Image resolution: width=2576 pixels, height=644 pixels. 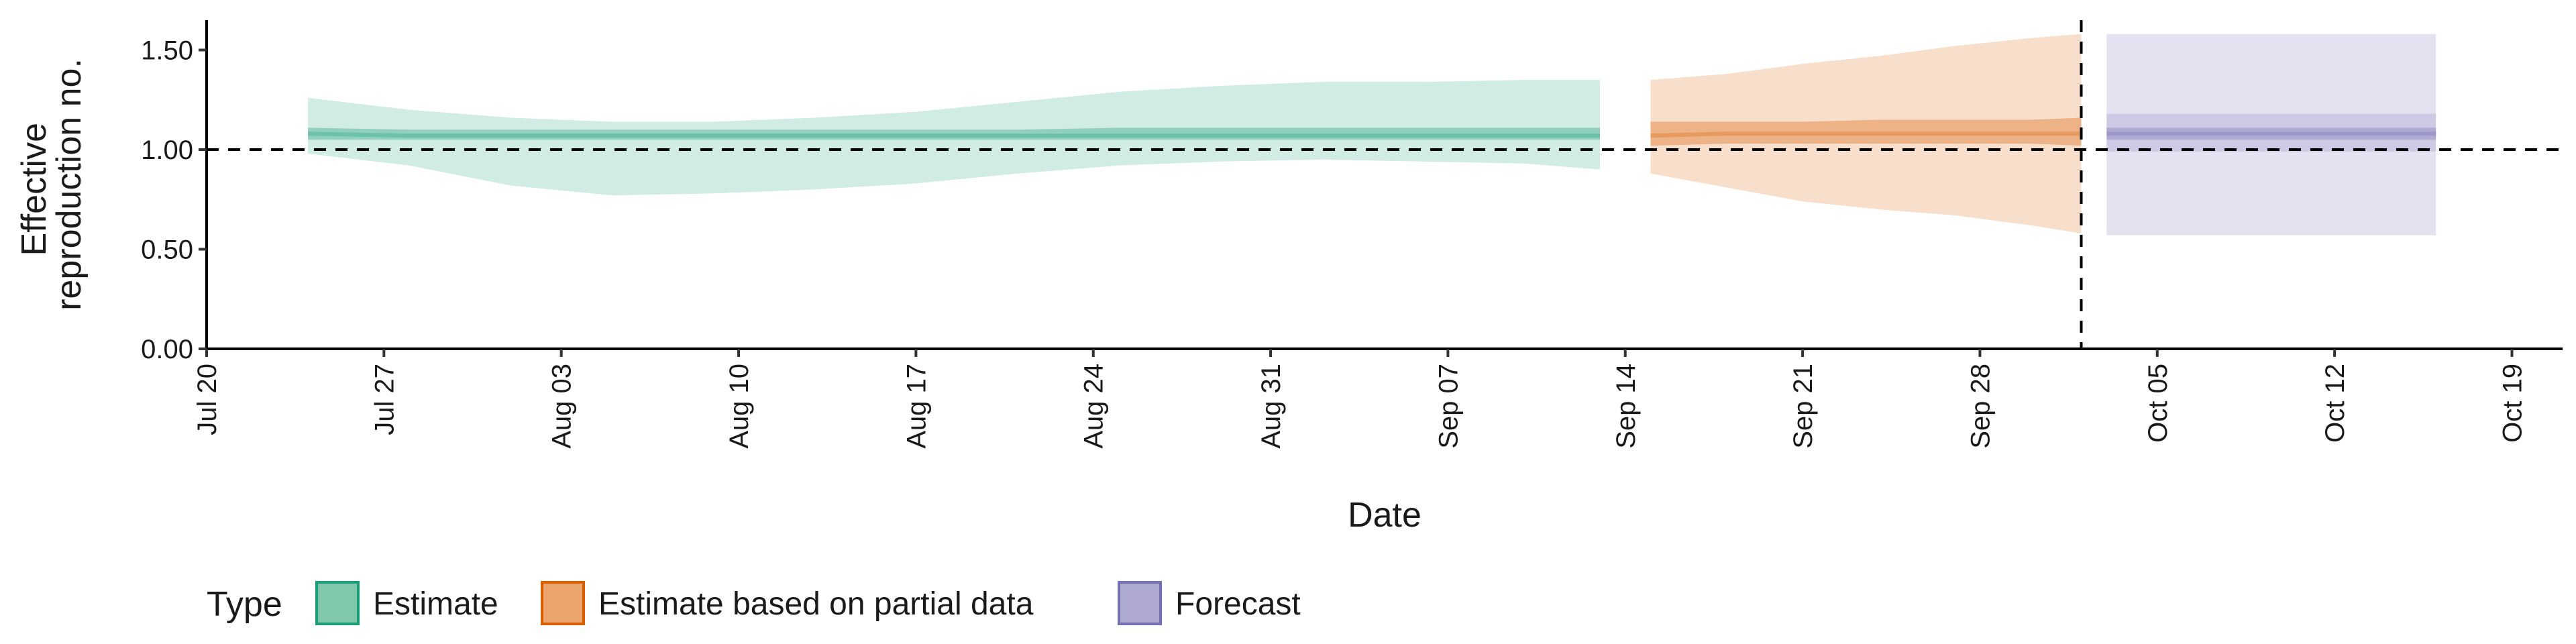 I want to click on legend-key-estimate-based-on-partial-data, so click(x=563, y=603).